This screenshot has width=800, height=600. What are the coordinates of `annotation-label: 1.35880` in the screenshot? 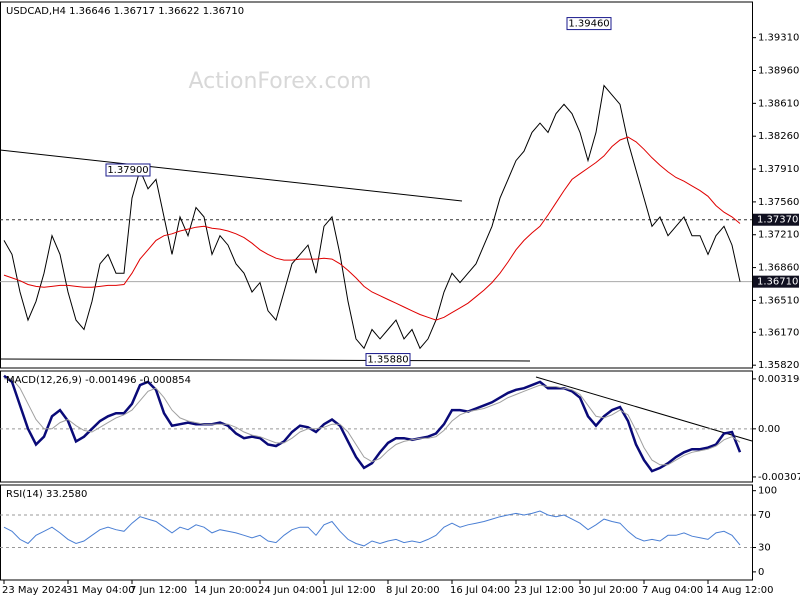 It's located at (387, 360).